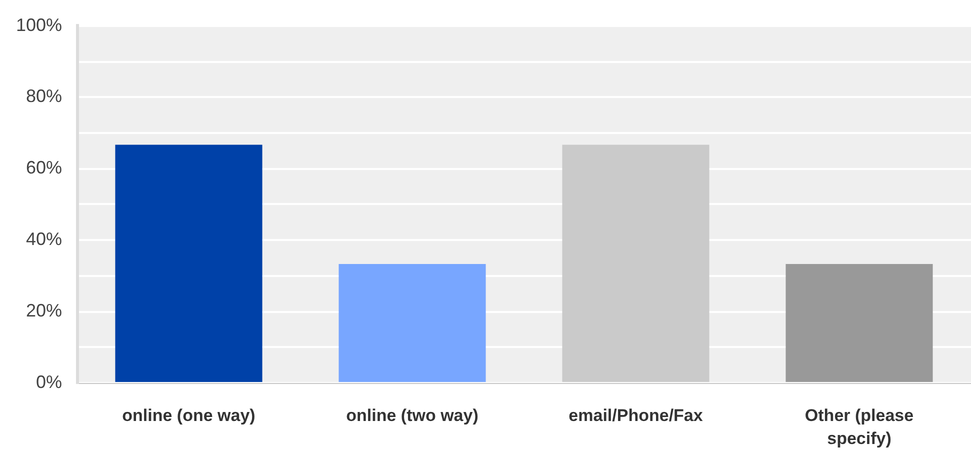 Image resolution: width=971 pixels, height=450 pixels. Describe the element at coordinates (189, 416) in the screenshot. I see `x-tick-label: online (one way)` at that location.